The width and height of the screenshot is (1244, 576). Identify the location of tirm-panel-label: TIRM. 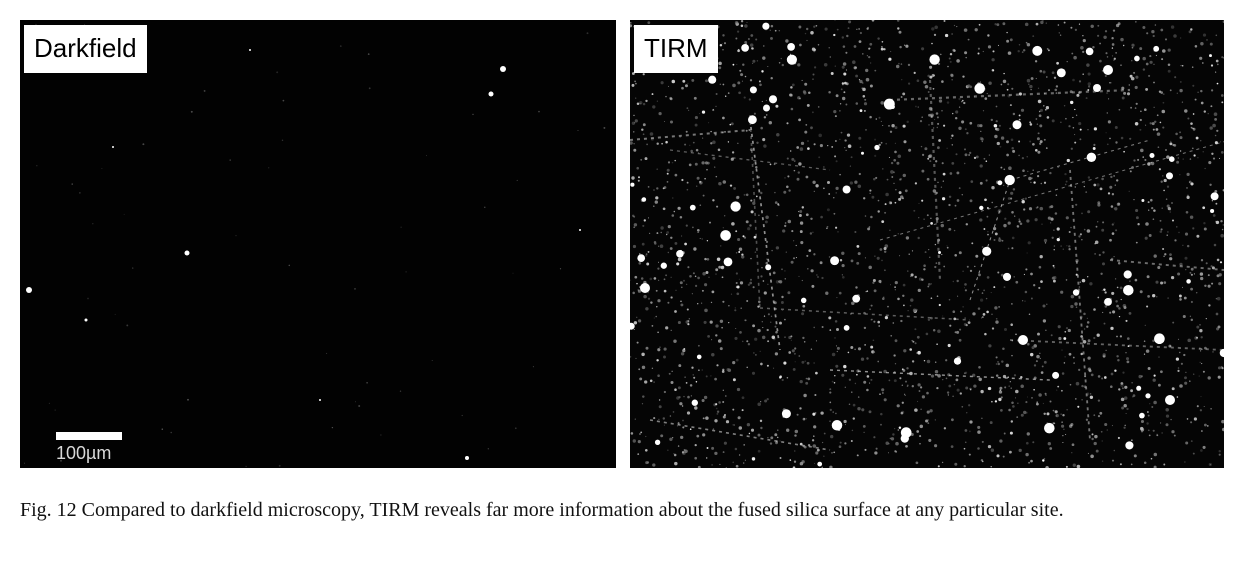
(676, 49).